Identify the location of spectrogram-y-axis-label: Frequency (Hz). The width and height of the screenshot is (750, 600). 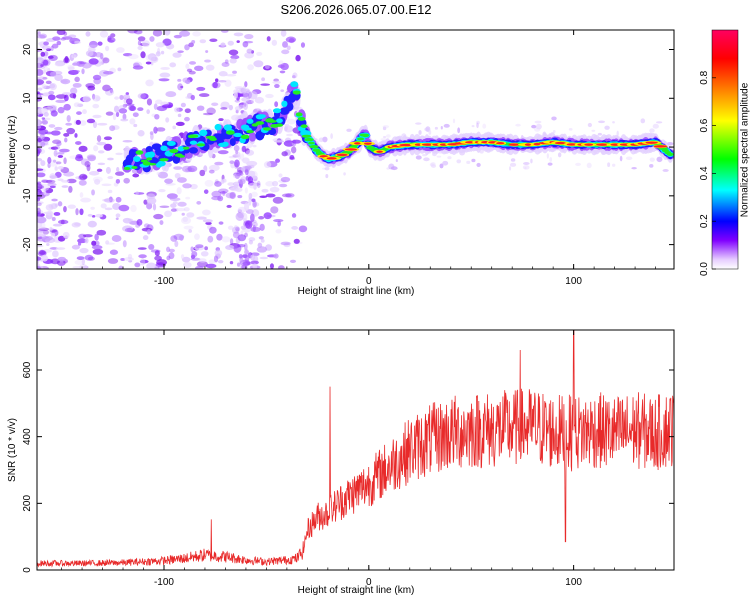
(12, 150).